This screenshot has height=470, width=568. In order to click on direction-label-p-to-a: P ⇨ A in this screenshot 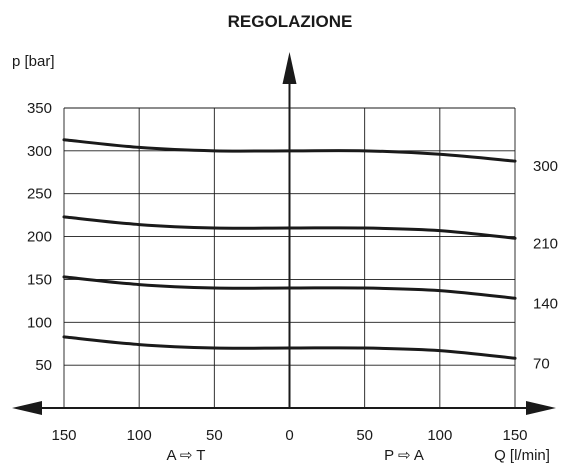, I will do `click(404, 455)`.